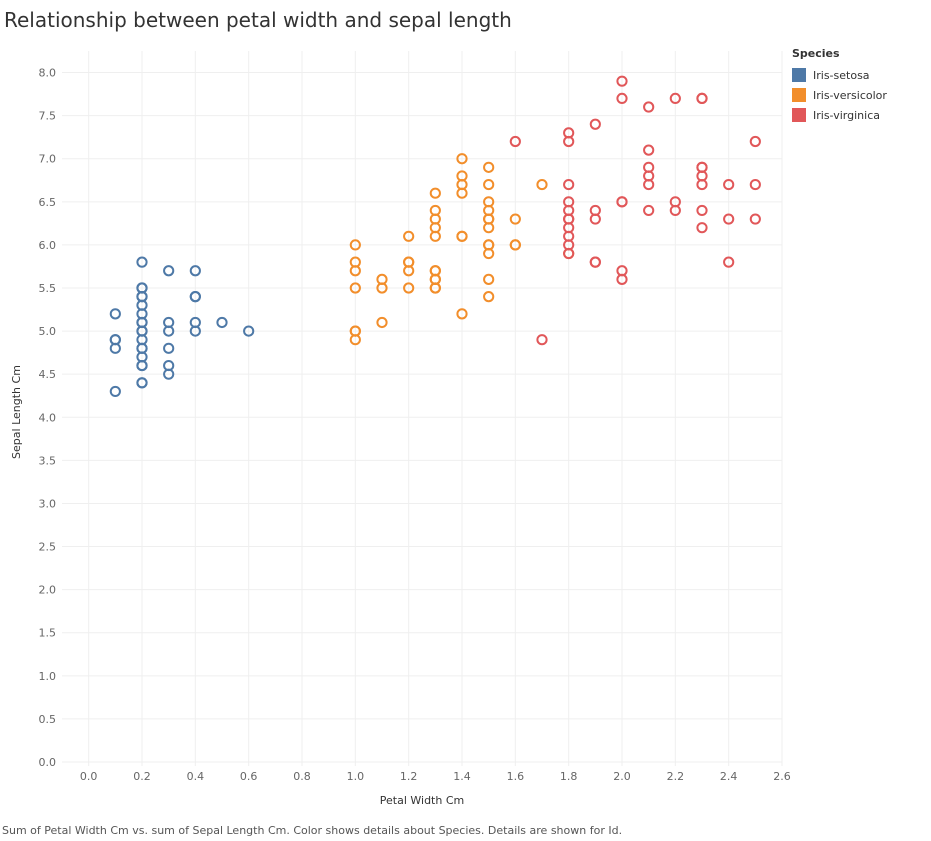 The width and height of the screenshot is (931, 841). What do you see at coordinates (142, 776) in the screenshot?
I see `x-tick-label: 0.2` at bounding box center [142, 776].